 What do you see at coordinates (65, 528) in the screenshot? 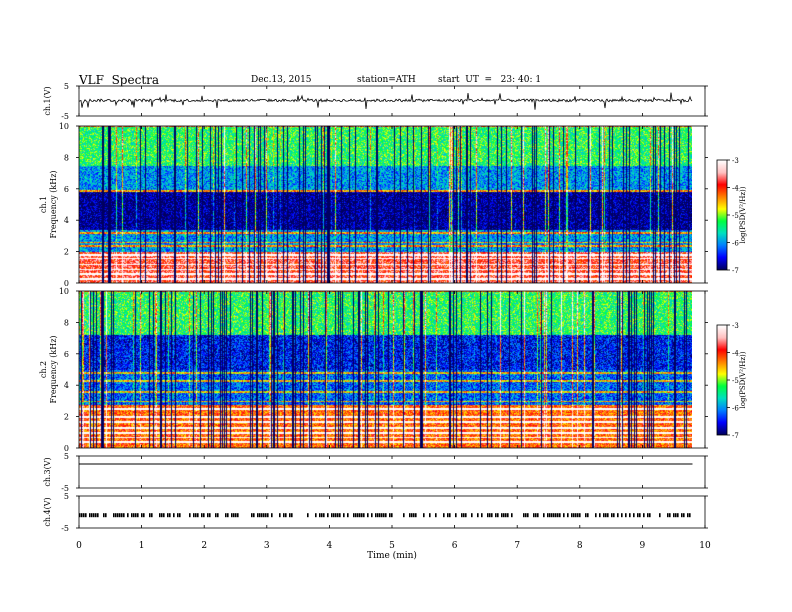
I see `y-tick-label: -5` at bounding box center [65, 528].